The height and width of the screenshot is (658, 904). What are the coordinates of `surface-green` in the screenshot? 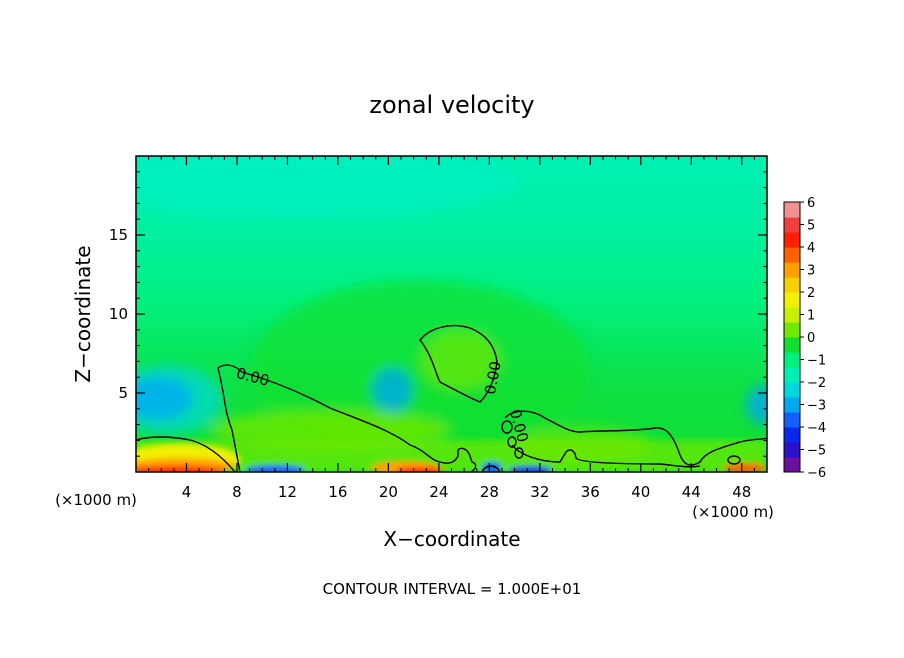 It's located at (451, 456).